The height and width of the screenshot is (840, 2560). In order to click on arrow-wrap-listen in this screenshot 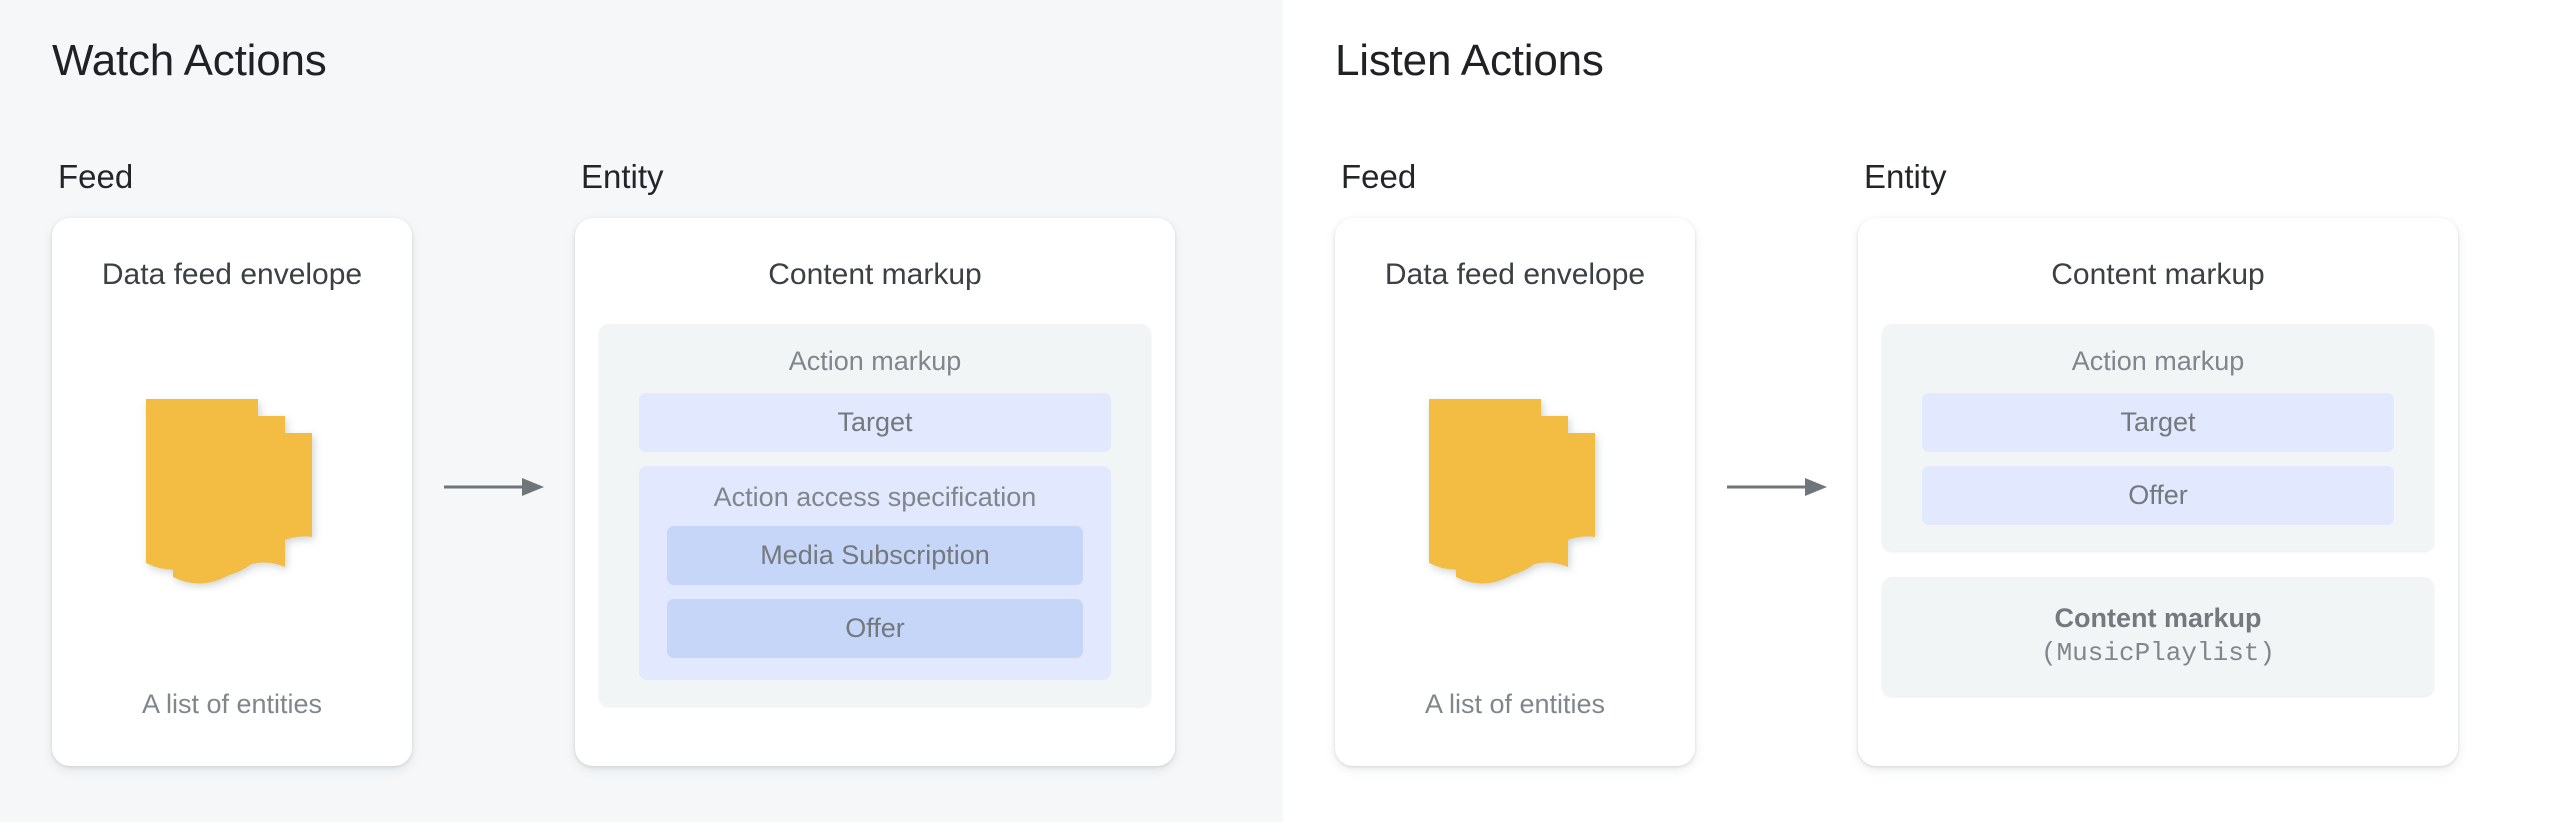, I will do `click(1776, 459)`.